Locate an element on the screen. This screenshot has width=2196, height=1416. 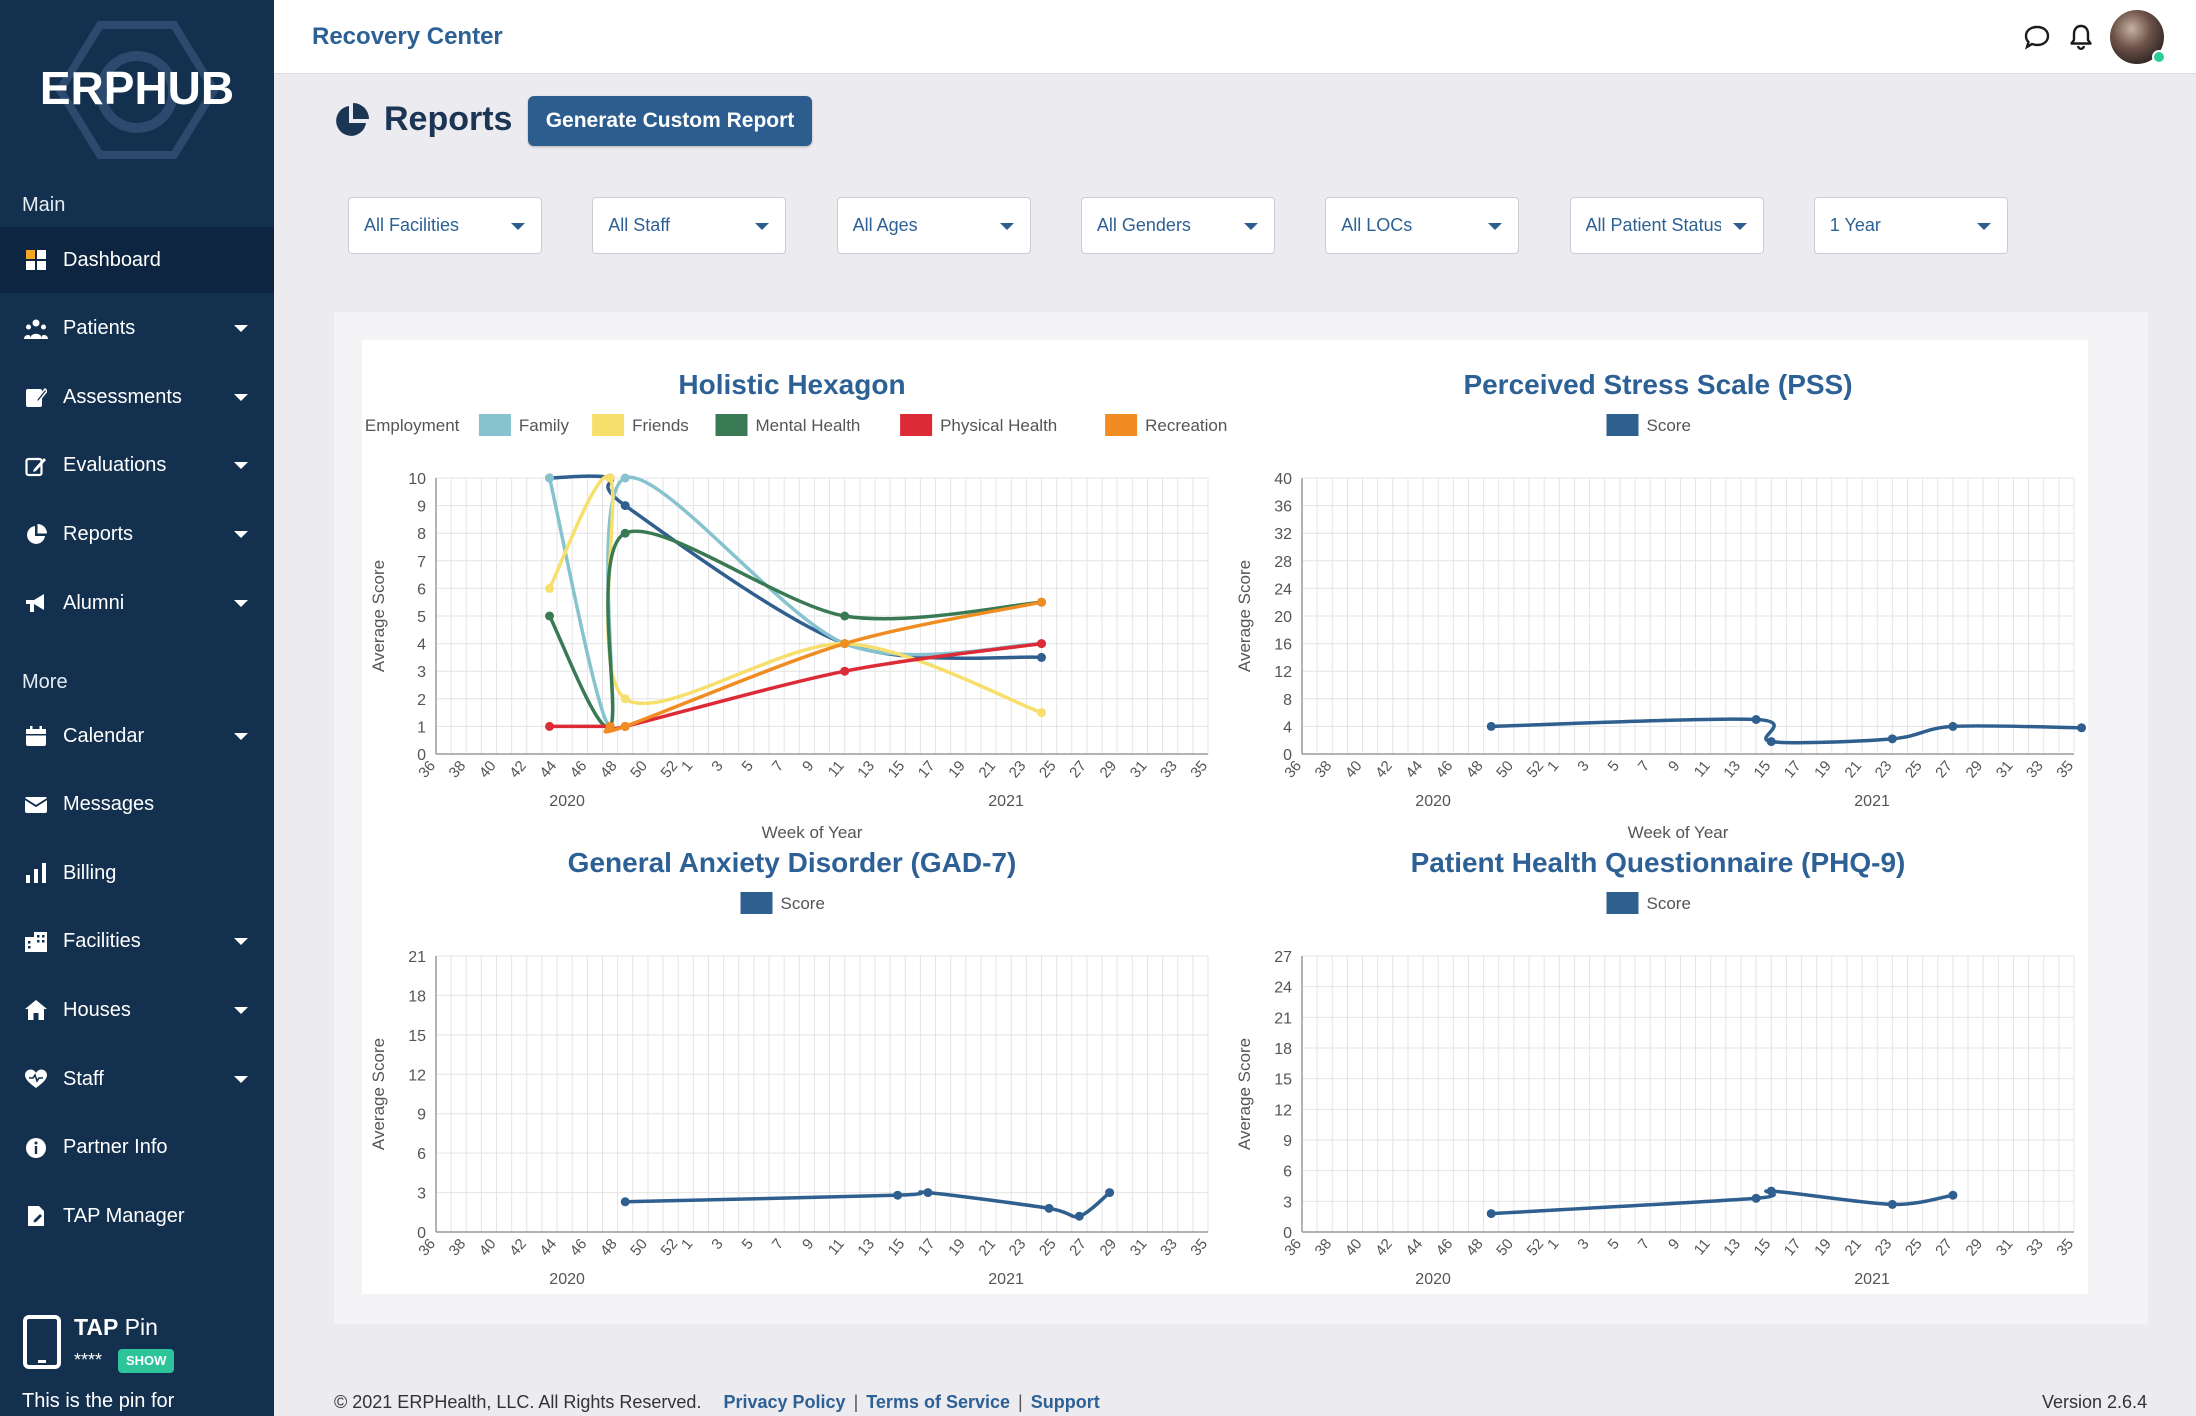
series-line-friends is located at coordinates (795, 594).